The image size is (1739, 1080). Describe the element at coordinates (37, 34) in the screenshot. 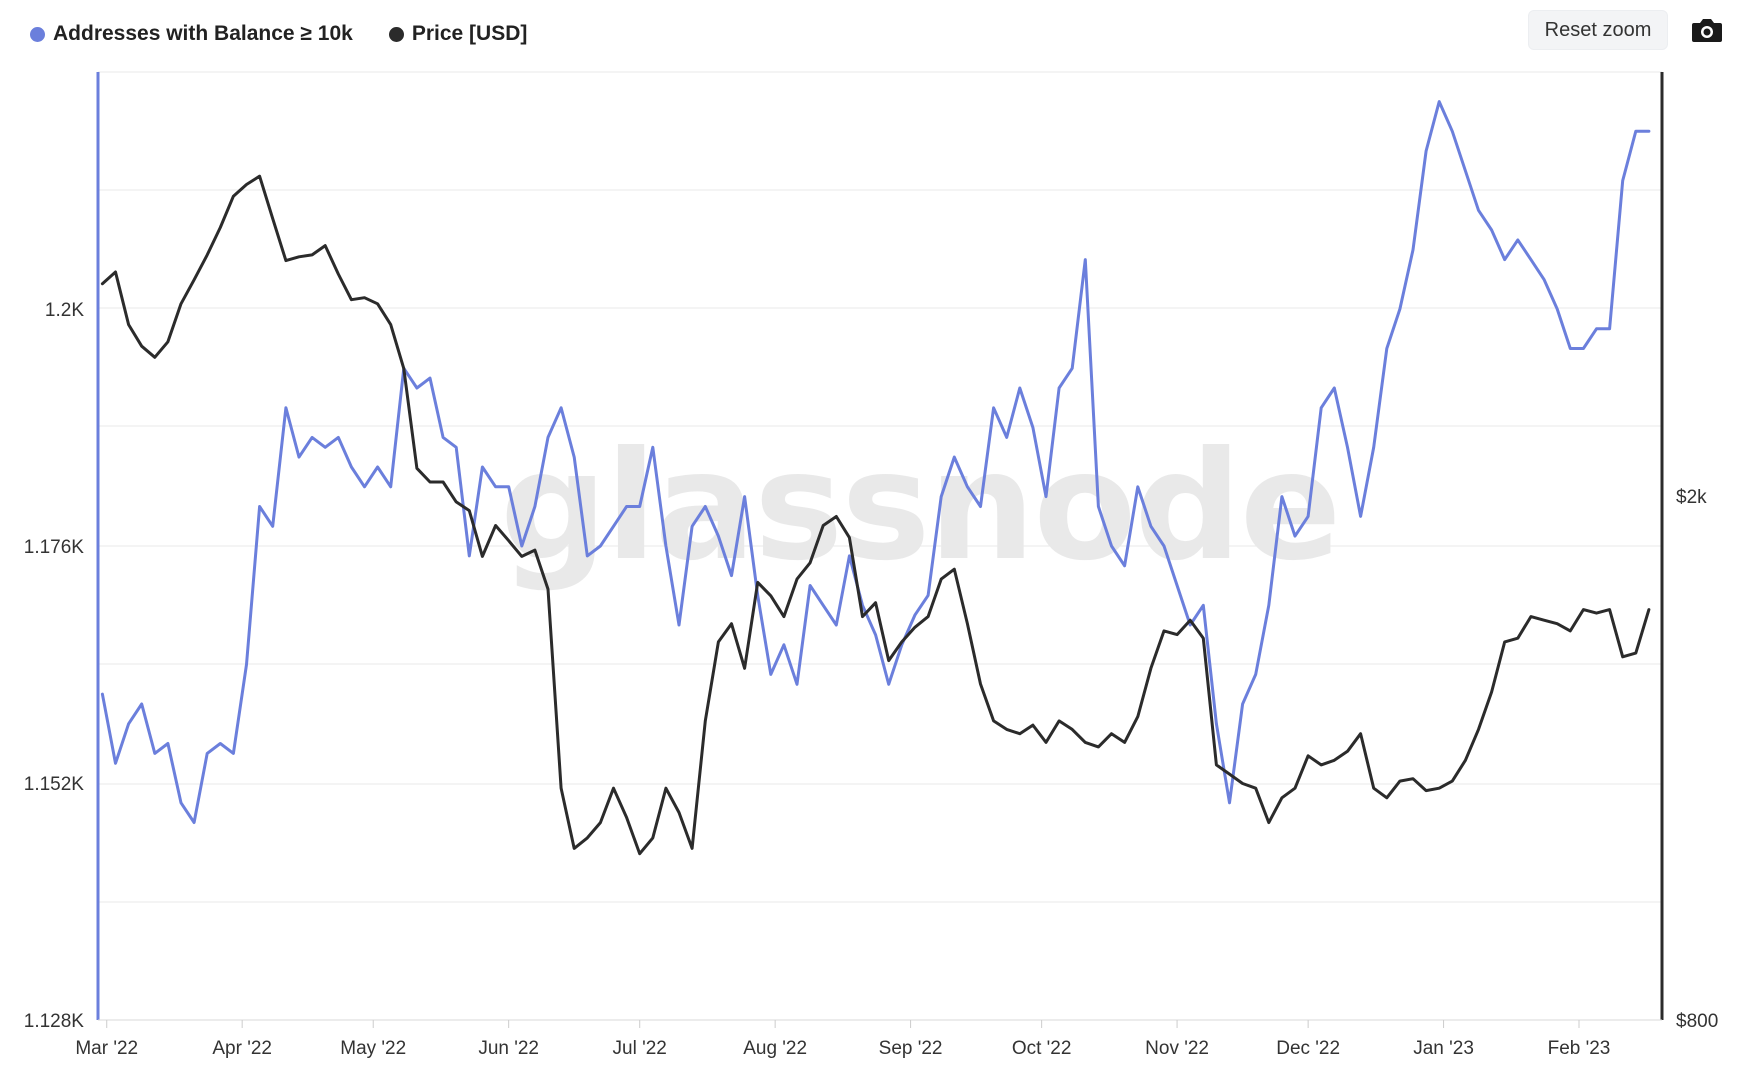

I see `legend-dot-addresses` at that location.